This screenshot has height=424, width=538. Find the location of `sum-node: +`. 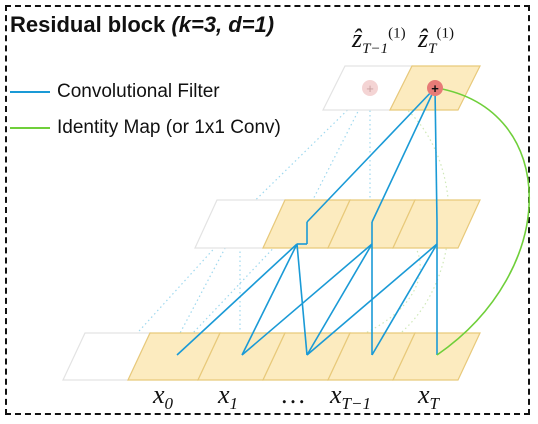

sum-node: + is located at coordinates (435, 88).